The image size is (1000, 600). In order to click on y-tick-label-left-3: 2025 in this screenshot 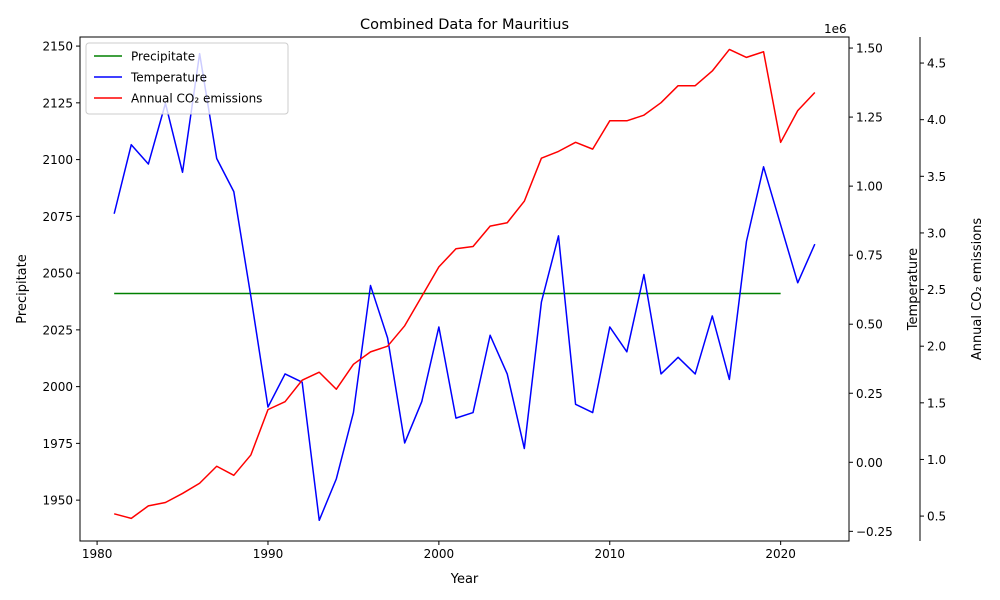, I will do `click(57, 330)`.